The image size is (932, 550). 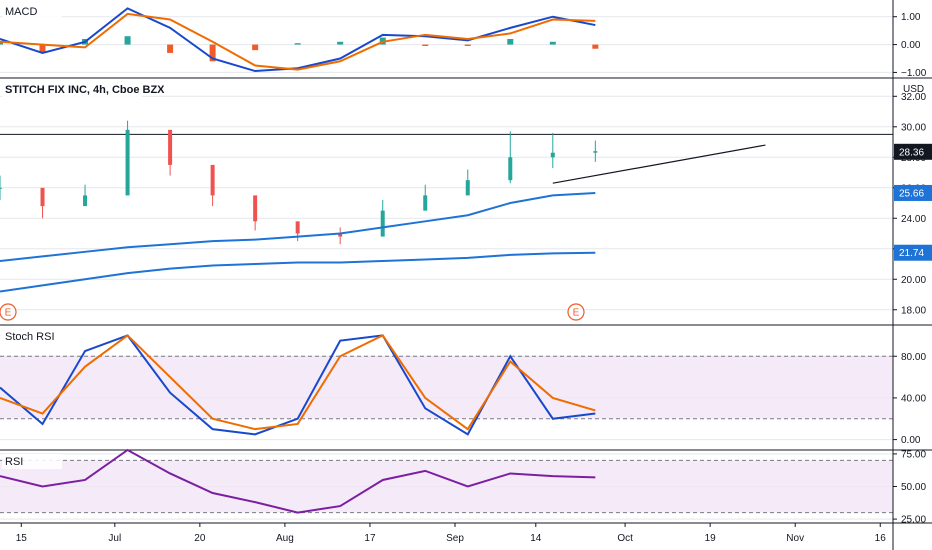 I want to click on ma50-tag: 25.66, so click(x=911, y=193).